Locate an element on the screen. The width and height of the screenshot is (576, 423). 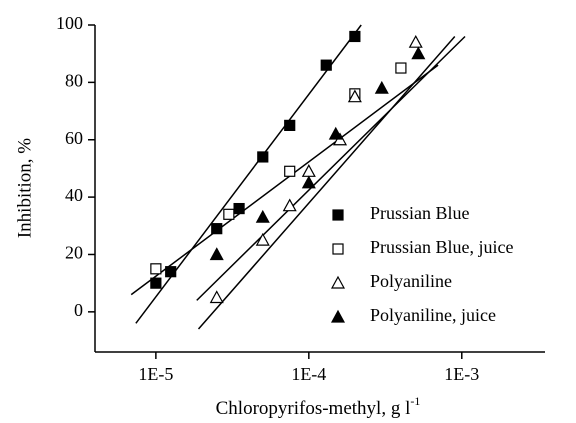
y-tick-label: 80 is located at coordinates (74, 80).